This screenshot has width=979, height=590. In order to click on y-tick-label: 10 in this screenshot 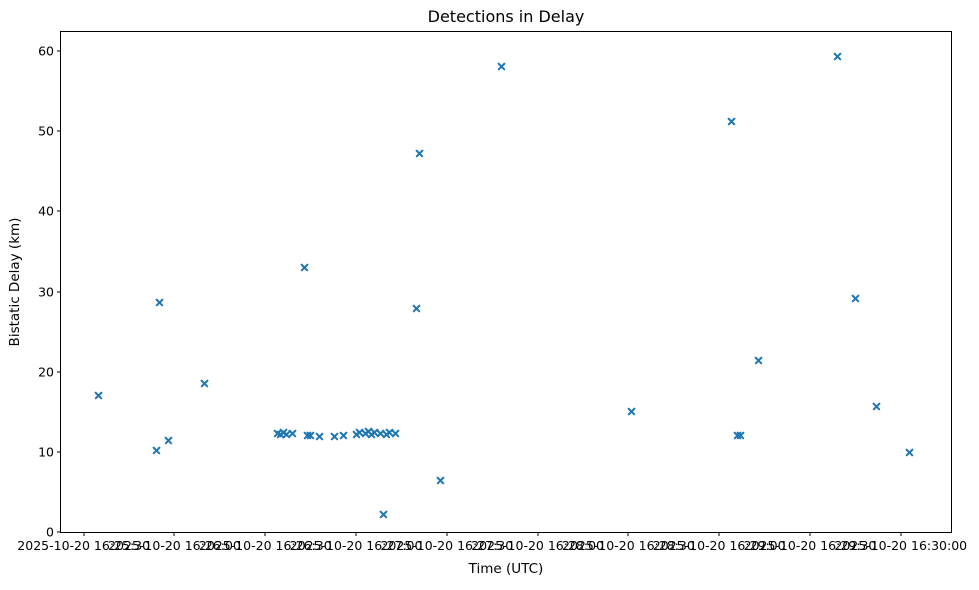, I will do `click(46, 452)`.